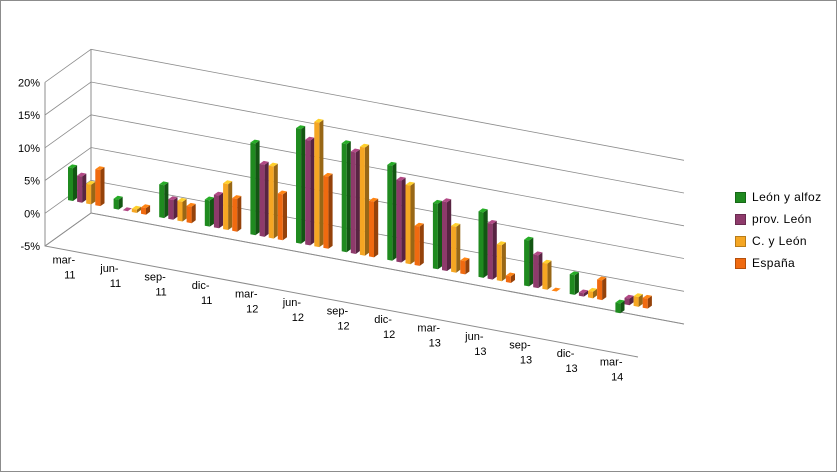 This screenshot has height=472, width=837. I want to click on x-tick-label: sep-13, so click(520, 353).